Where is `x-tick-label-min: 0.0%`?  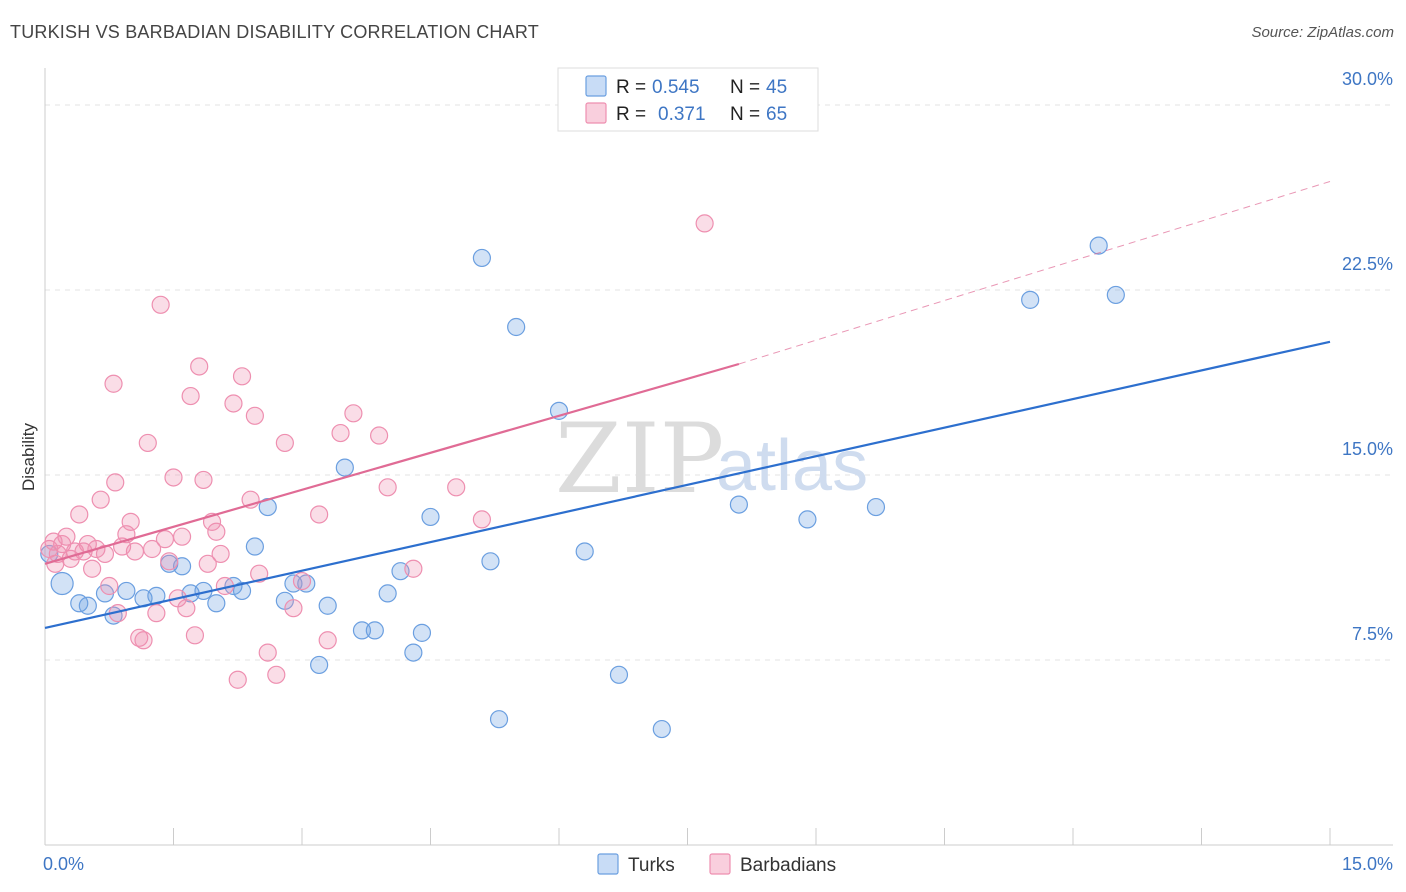
x-tick-label-min: 0.0% is located at coordinates (63, 864).